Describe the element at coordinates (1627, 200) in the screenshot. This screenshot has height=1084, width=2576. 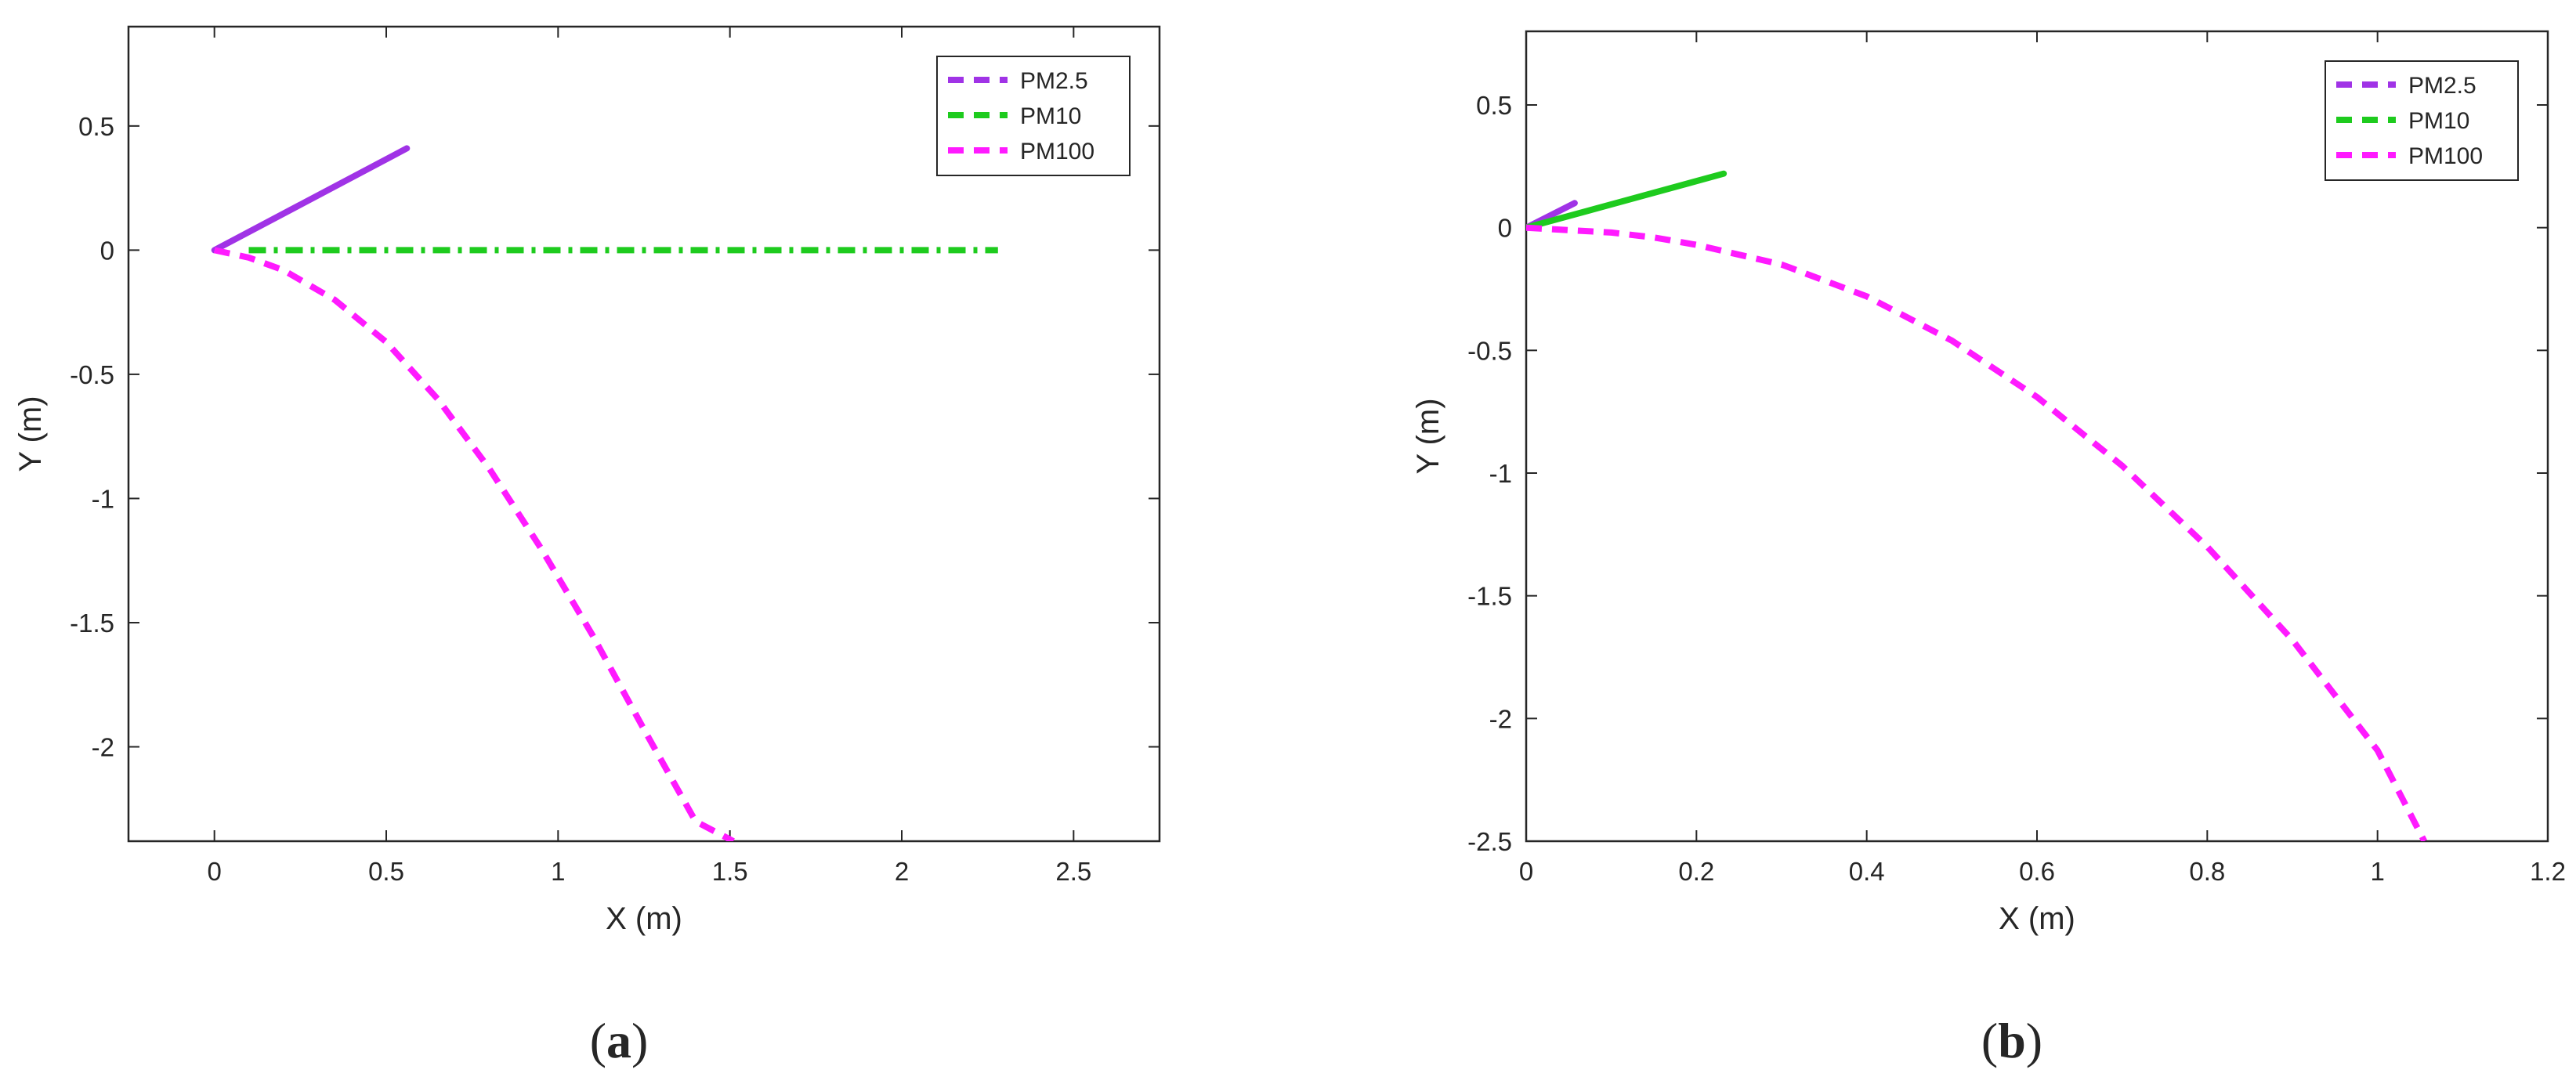
I see `series-line-pm10` at that location.